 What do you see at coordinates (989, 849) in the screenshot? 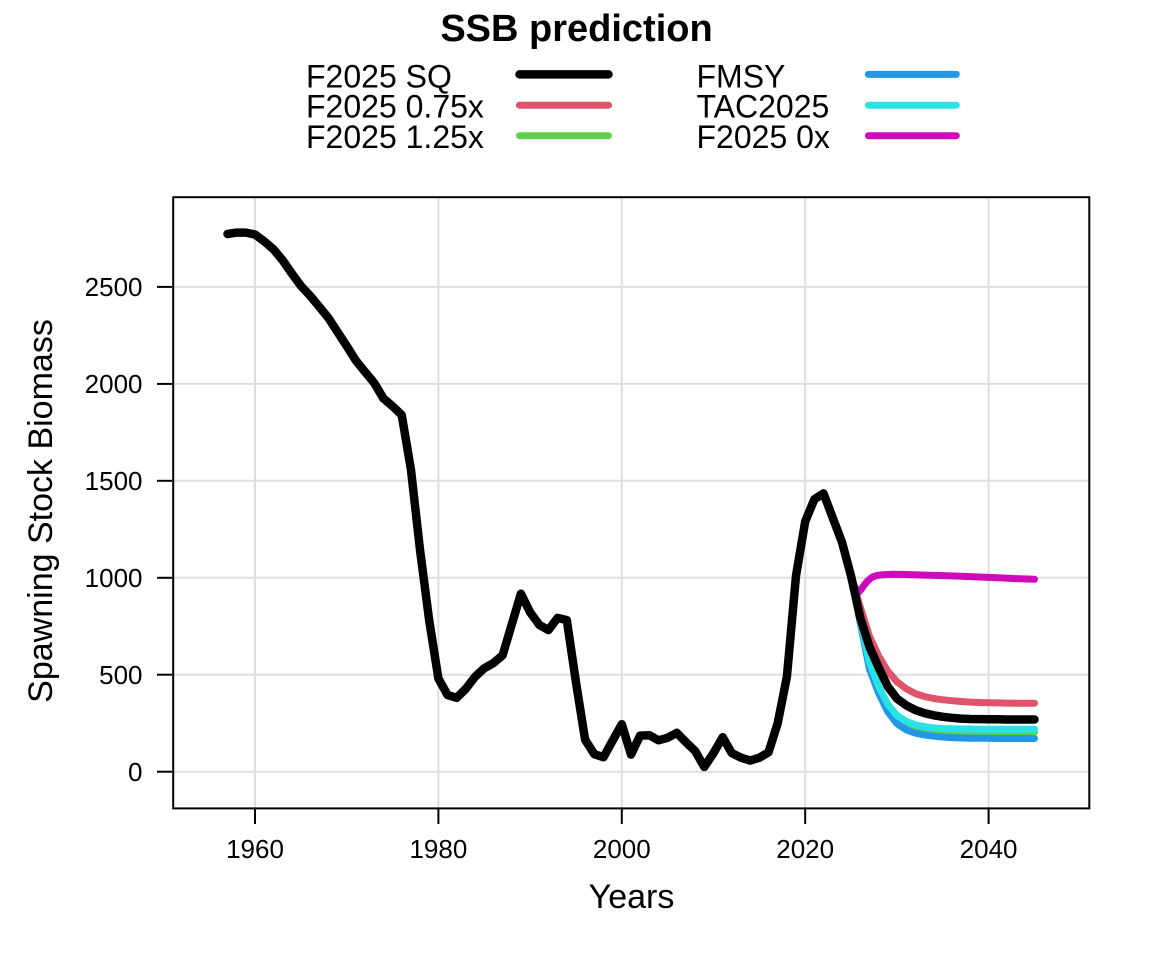
I see `svg-text: 2040` at bounding box center [989, 849].